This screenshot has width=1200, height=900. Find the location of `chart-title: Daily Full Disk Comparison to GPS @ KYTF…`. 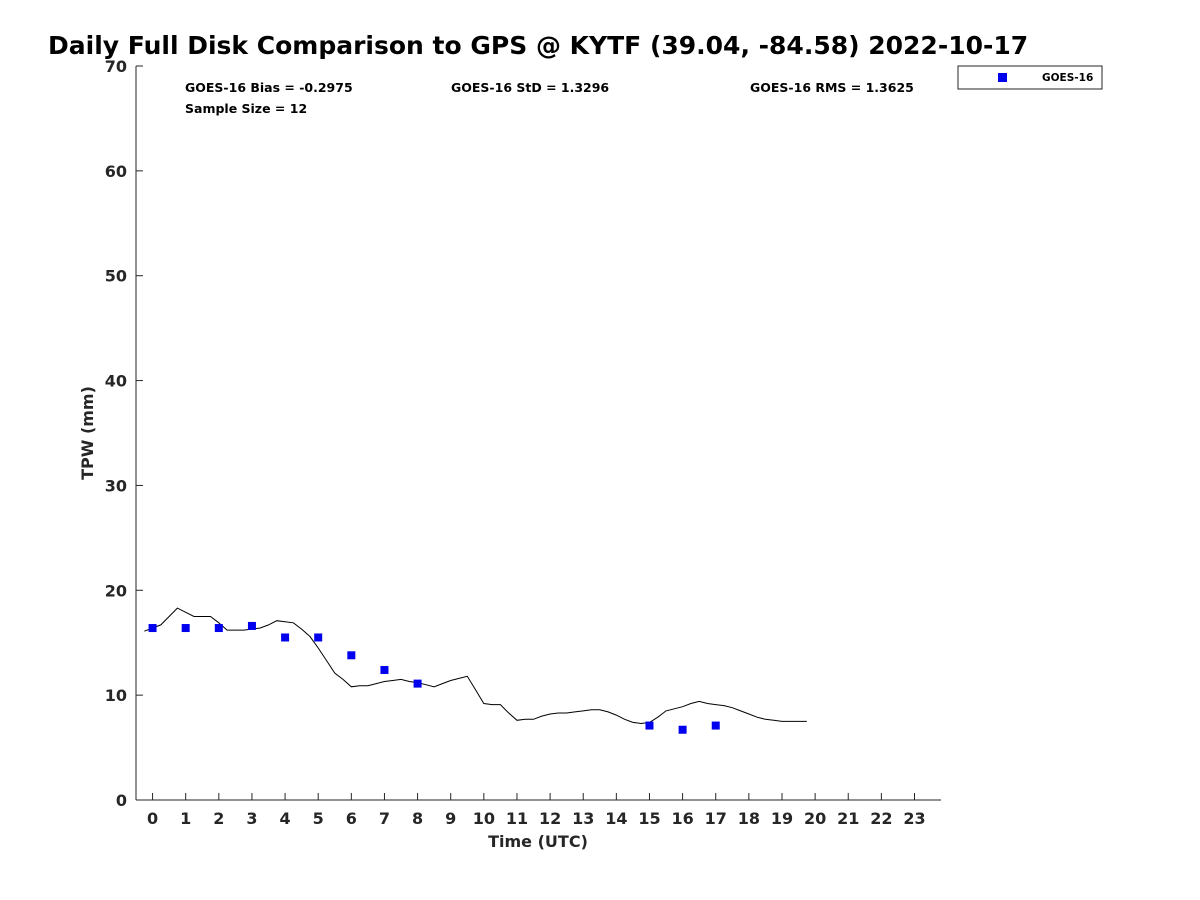

chart-title: Daily Full Disk Comparison to GPS @ KYTF… is located at coordinates (538, 45).